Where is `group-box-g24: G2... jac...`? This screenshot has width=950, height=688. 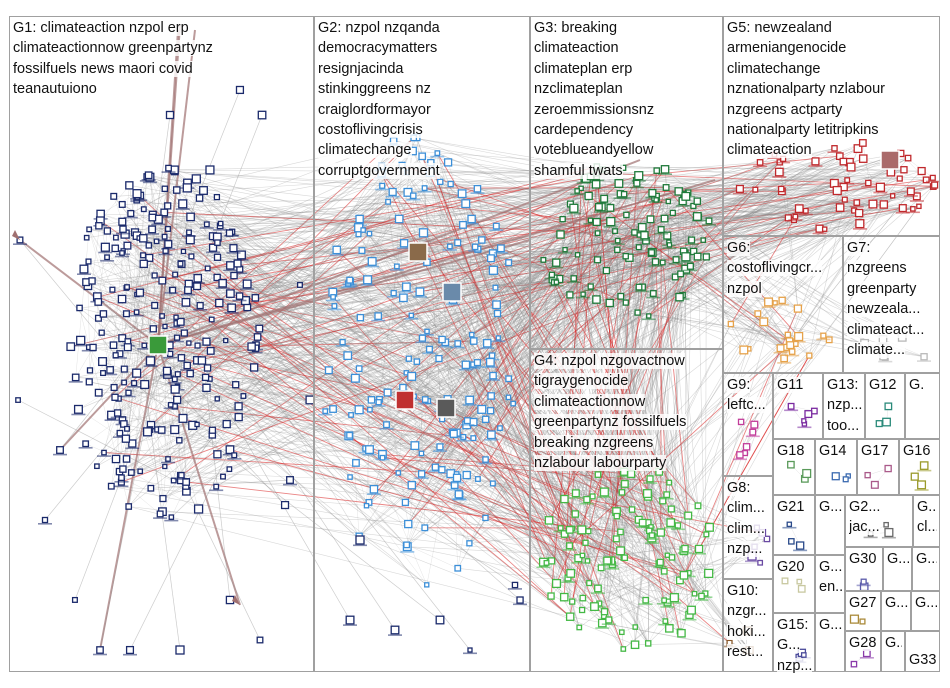 group-box-g24: G2... jac... is located at coordinates (879, 521).